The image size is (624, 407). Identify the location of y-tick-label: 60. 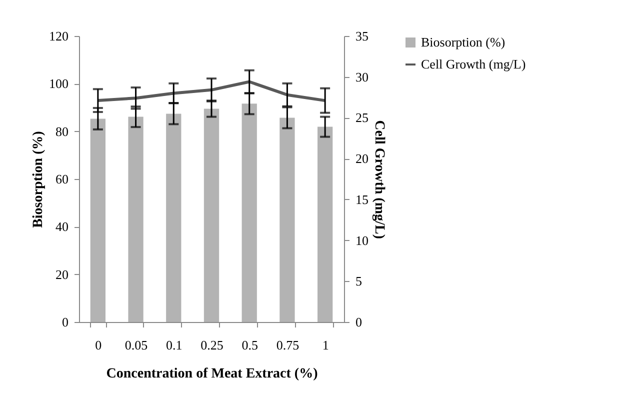
(62, 179).